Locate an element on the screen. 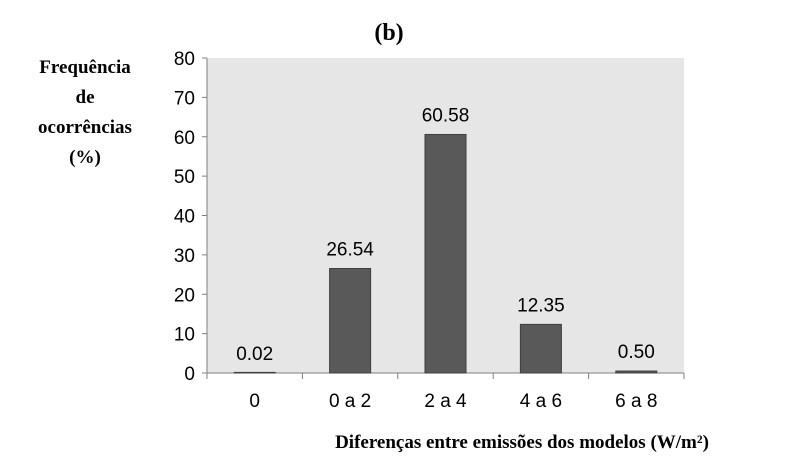  bar-value-label: 60.58 is located at coordinates (446, 115).